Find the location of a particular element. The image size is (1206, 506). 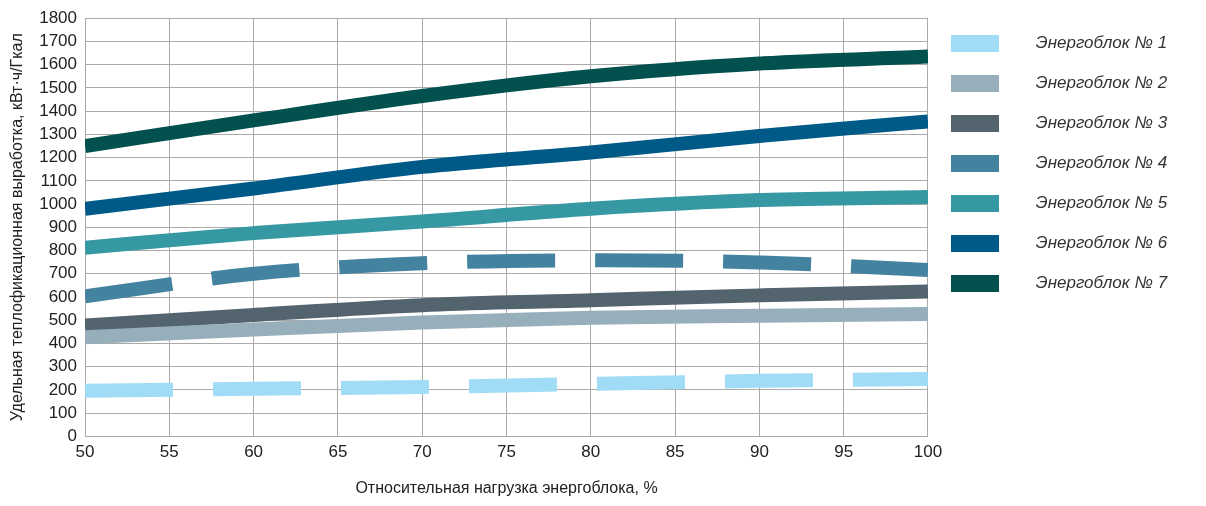

y-tick-label: 1700 is located at coordinates (58, 41).